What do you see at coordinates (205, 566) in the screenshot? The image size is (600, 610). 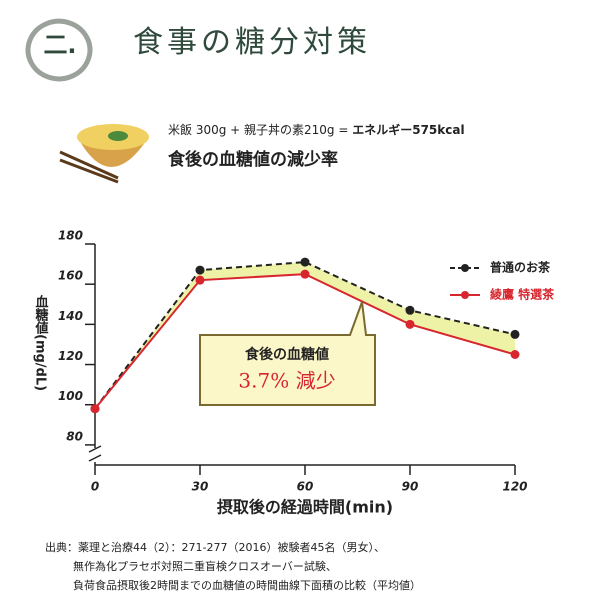 I see `source-line: 無作為化プラセボ対照二重盲検クロスオーバー試験、` at bounding box center [205, 566].